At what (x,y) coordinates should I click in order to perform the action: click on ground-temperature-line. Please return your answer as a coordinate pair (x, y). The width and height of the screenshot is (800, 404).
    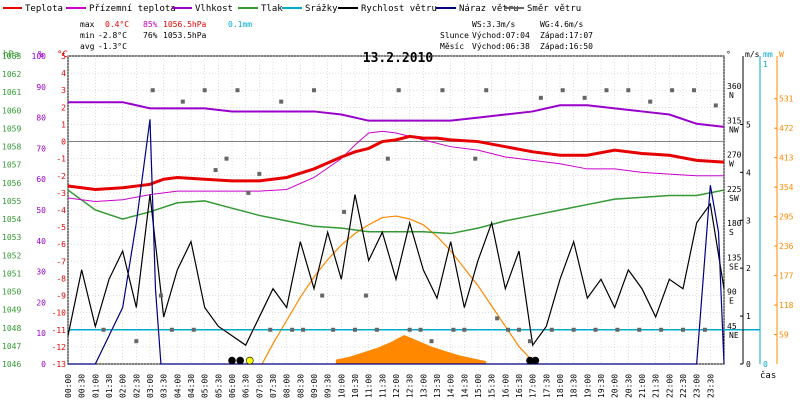
    Looking at the image, I should click on (395, 166).